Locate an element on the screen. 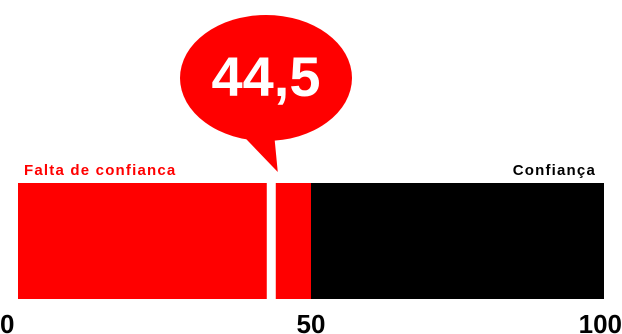  tick-label-min: 0 is located at coordinates (7, 321).